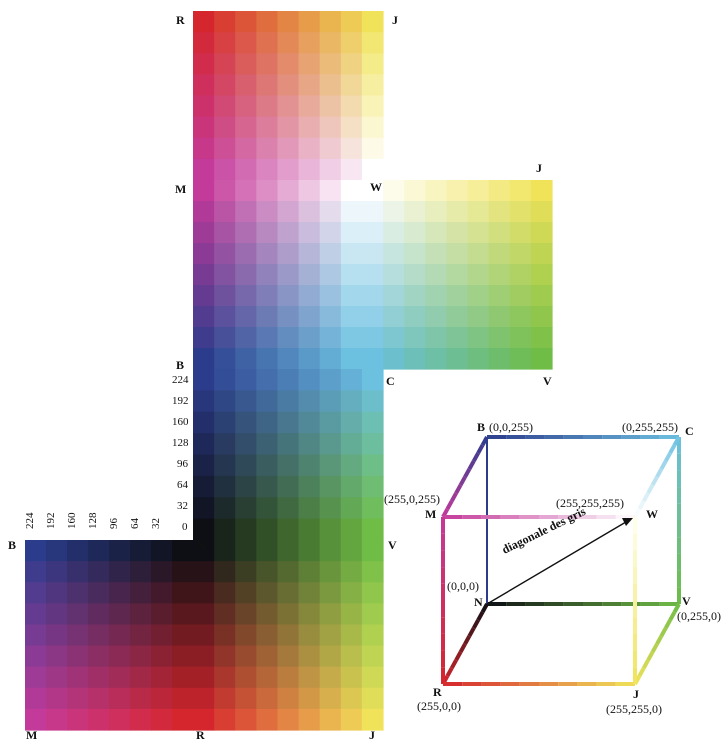  I want to click on label-V-right: V, so click(392, 545).